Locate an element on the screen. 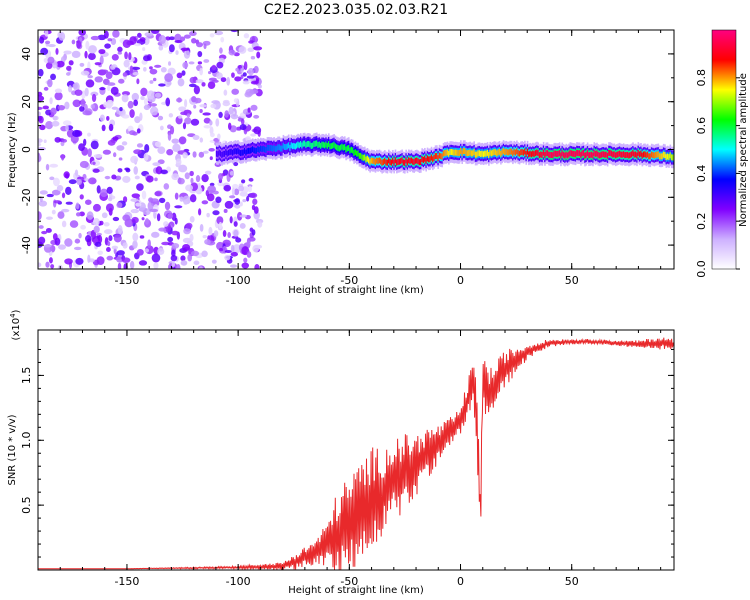 The width and height of the screenshot is (750, 600). snr-y-label: SNR (10 * v/v) is located at coordinates (12, 449).